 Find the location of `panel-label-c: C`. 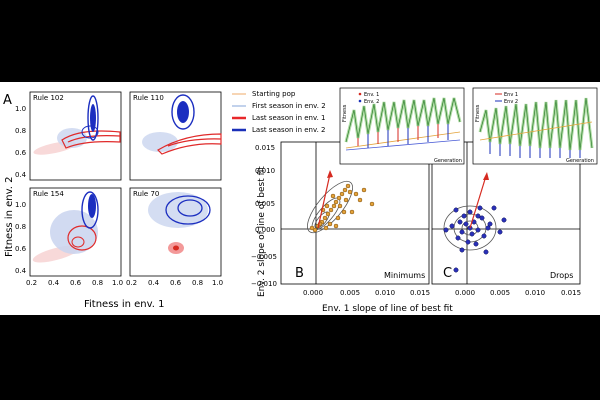

panel-label-c: C is located at coordinates (447, 273).